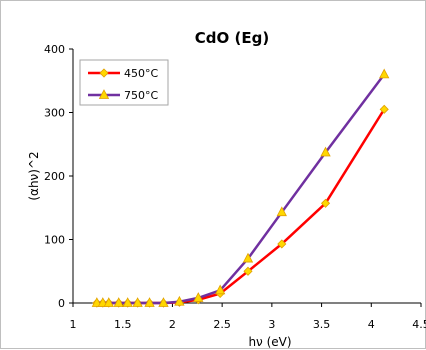 This screenshot has width=426, height=350. What do you see at coordinates (54, 113) in the screenshot?
I see `y-tick-label: 300` at bounding box center [54, 113].